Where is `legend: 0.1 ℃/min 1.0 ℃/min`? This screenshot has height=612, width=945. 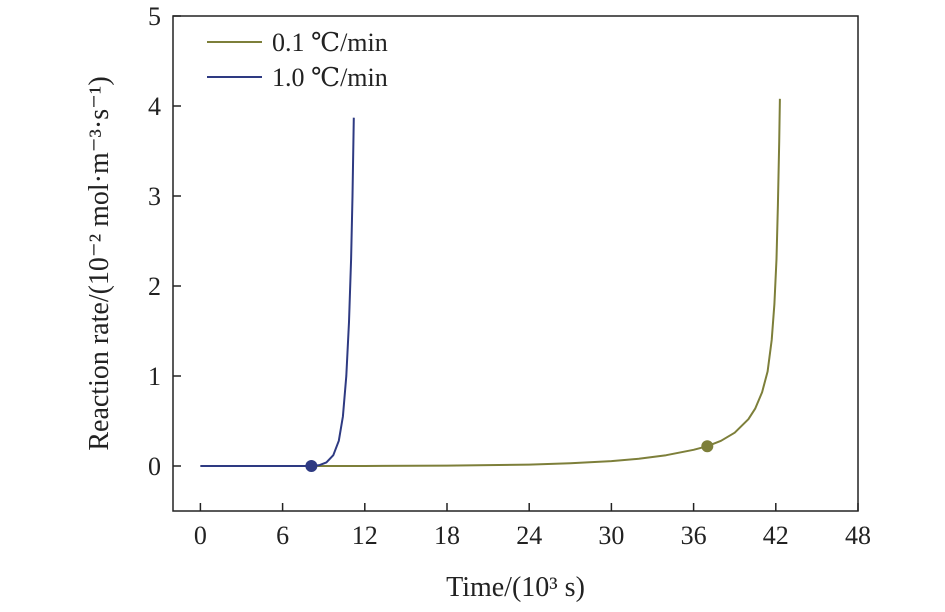 legend: 0.1 ℃/min 1.0 ℃/min is located at coordinates (297, 60).